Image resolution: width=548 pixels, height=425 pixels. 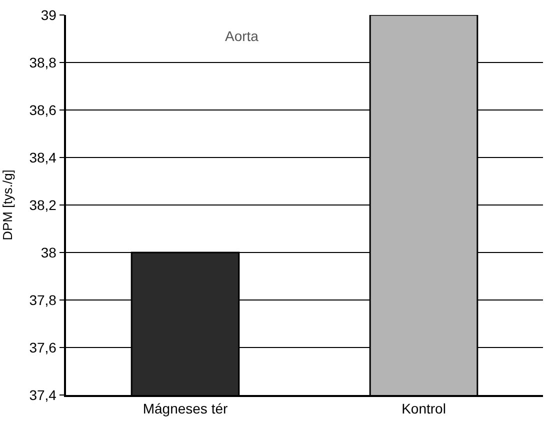 I want to click on y-tick-label: 38,2, so click(x=43, y=204).